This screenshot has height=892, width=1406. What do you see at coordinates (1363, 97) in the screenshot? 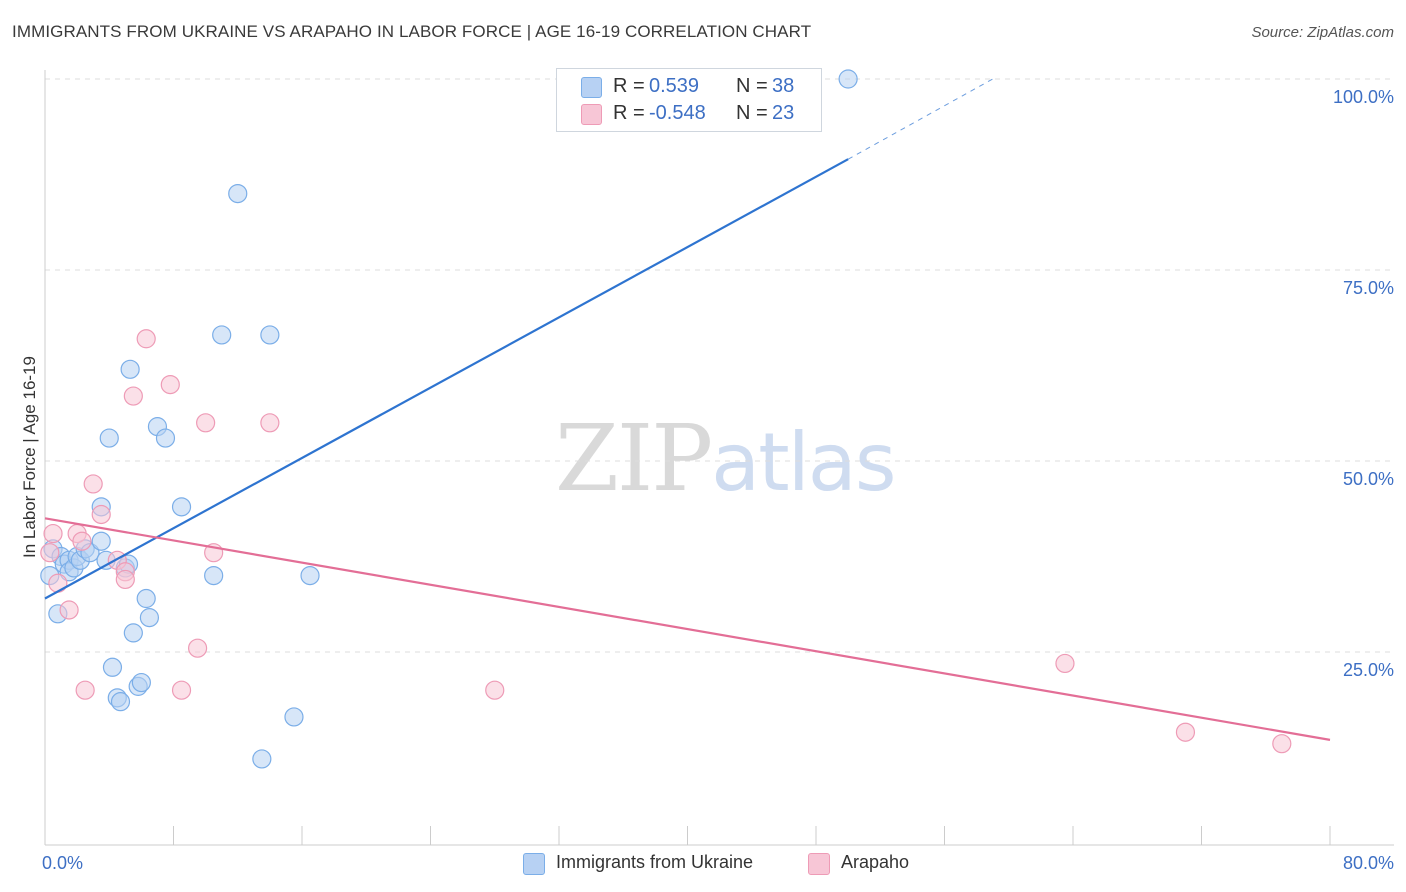
I see `y-tick-label: 100.0%` at bounding box center [1363, 97].